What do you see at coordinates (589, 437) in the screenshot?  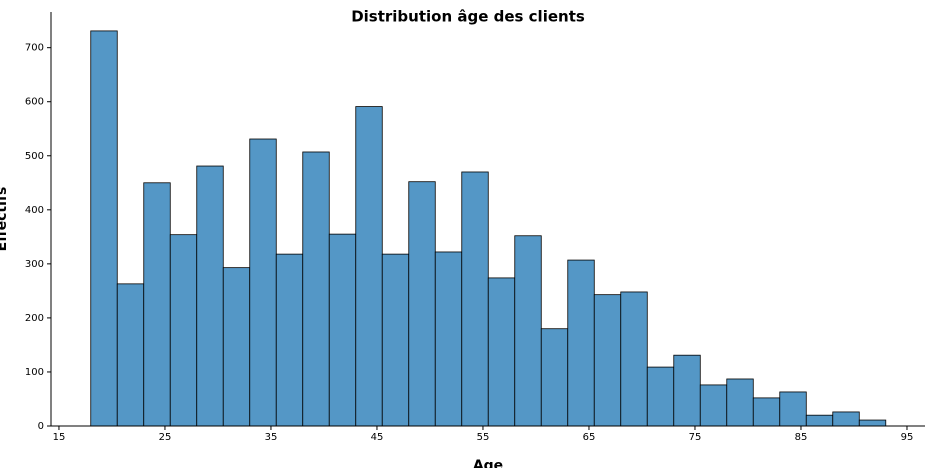 I see `x-tick-label: 65` at bounding box center [589, 437].